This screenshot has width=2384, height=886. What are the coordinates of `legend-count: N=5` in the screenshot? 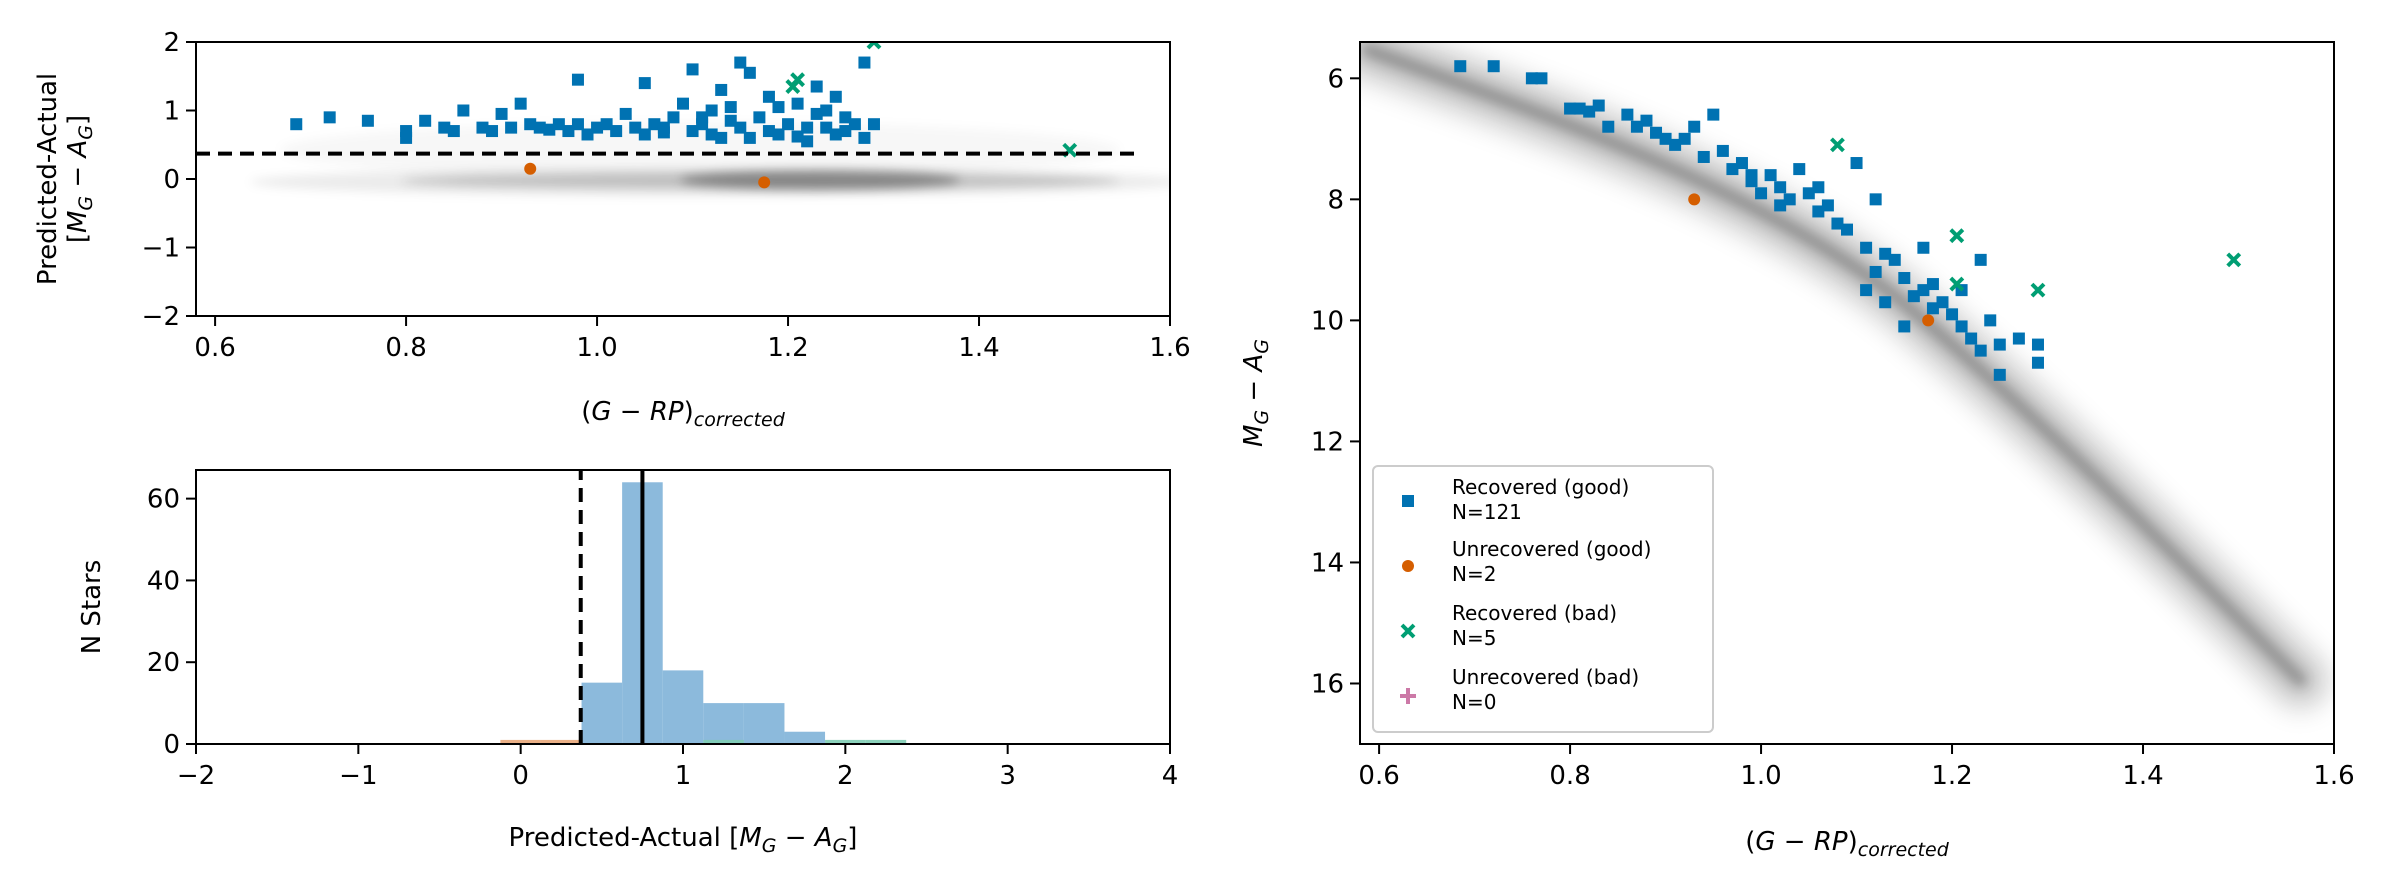 It's located at (1474, 638).